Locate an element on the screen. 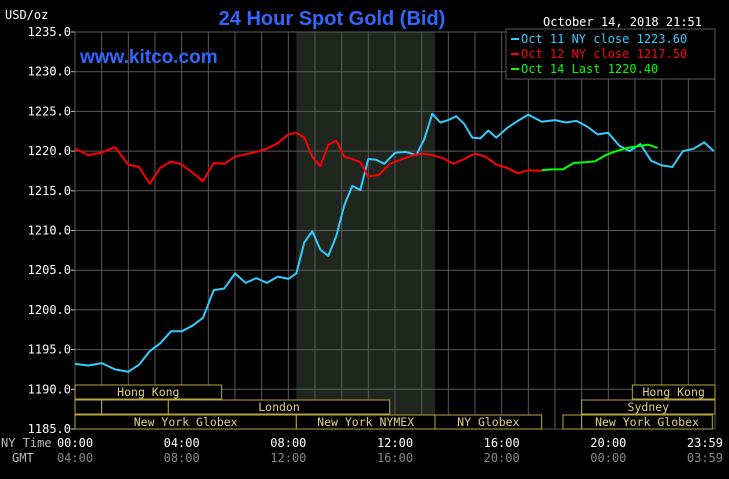 The height and width of the screenshot is (479, 729). legend-entry-oct11: Oct 11 NY close 1223.60 is located at coordinates (604, 39).